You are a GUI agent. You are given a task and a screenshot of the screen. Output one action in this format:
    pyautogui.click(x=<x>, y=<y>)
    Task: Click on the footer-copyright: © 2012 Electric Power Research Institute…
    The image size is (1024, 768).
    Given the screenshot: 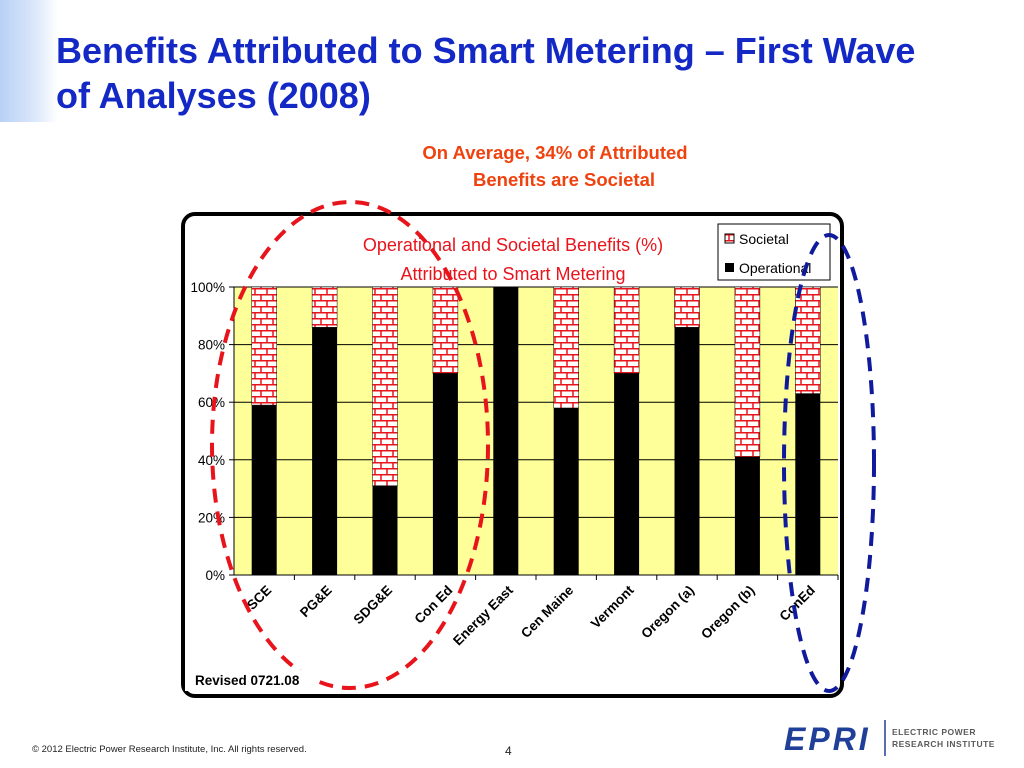 What is the action you would take?
    pyautogui.click(x=169, y=749)
    